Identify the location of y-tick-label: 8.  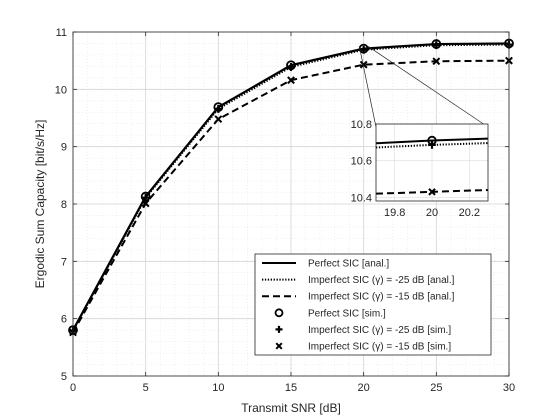
(64, 205).